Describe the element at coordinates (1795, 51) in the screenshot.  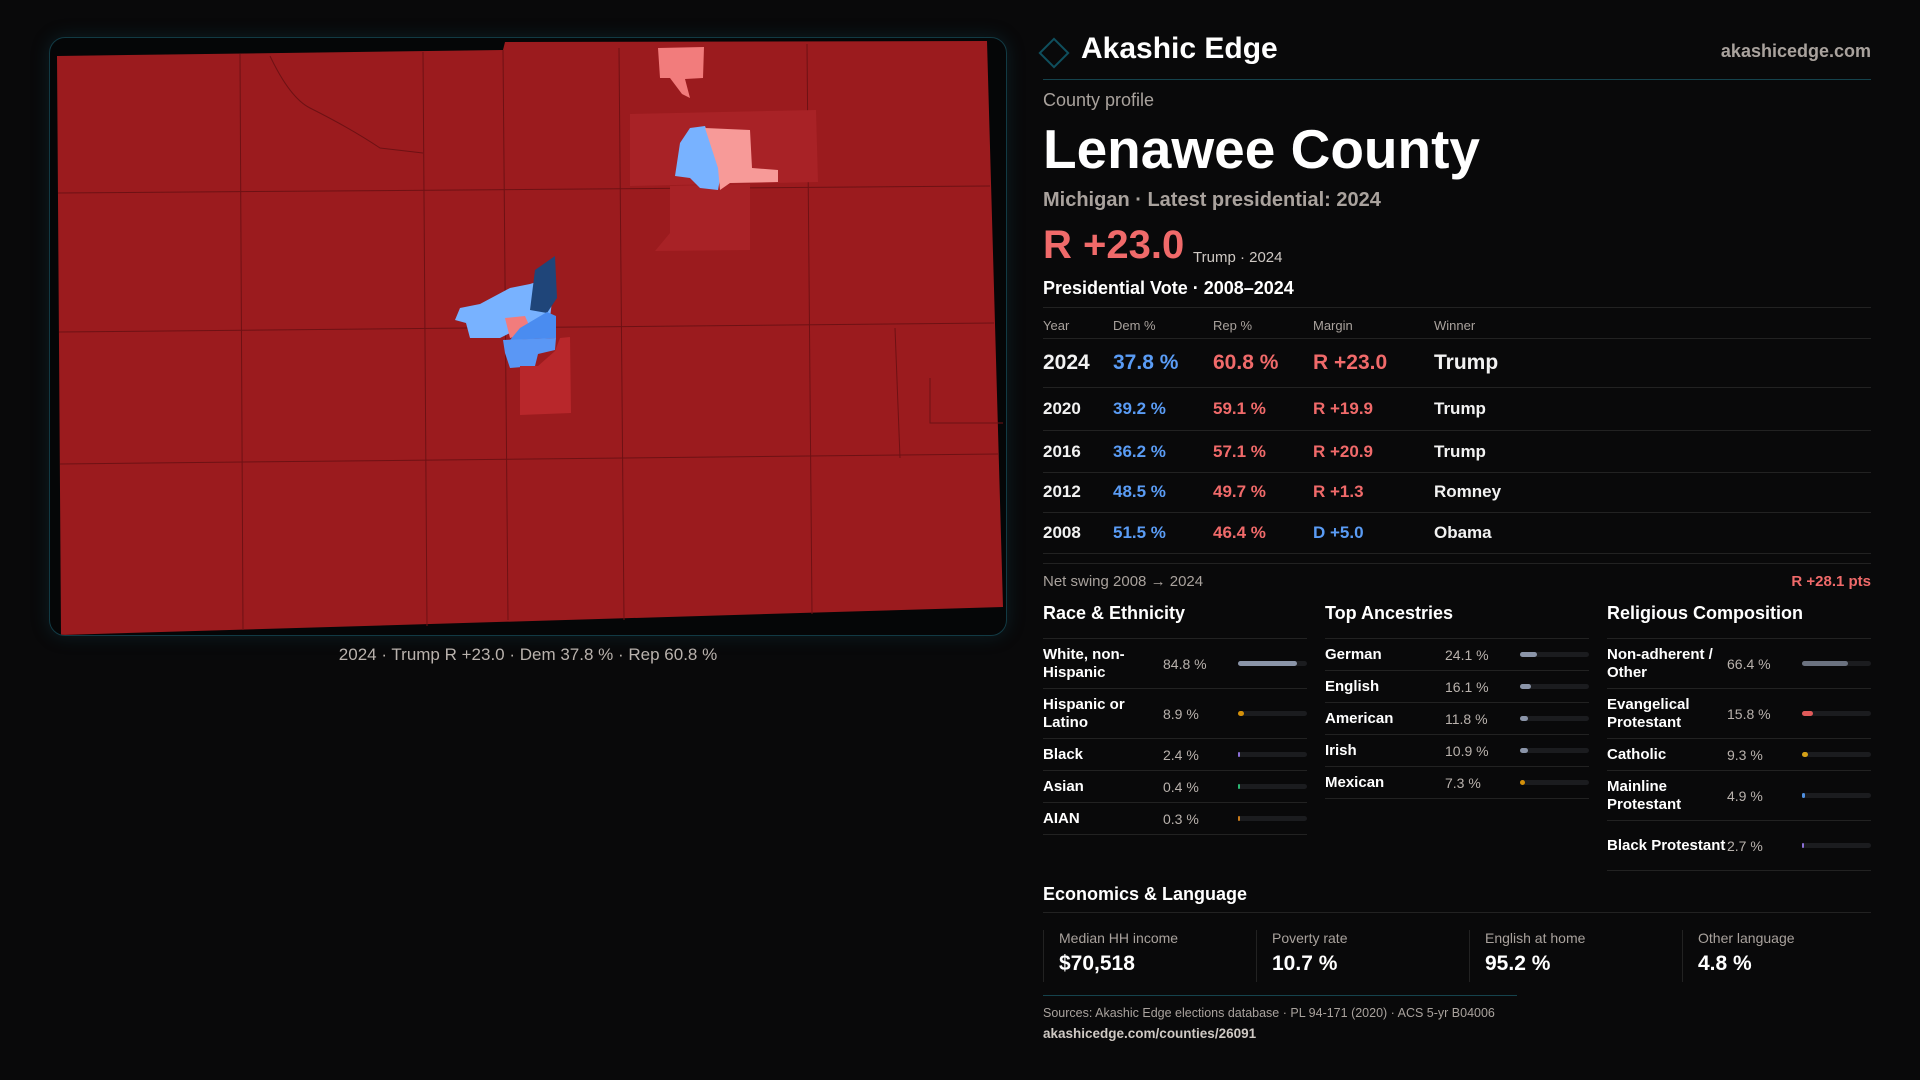
I see `site-link: akashicedge.com` at that location.